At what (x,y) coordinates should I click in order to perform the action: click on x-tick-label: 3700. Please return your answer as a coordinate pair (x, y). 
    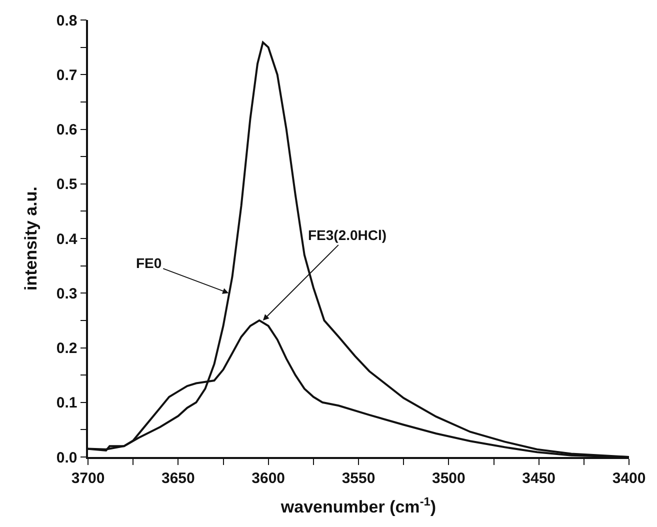
    Looking at the image, I should click on (88, 478).